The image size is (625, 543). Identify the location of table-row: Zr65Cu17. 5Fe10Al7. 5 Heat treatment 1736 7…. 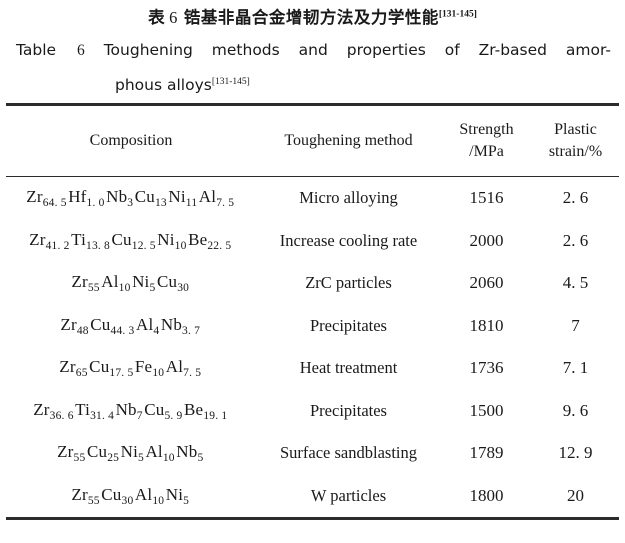
(312, 368).